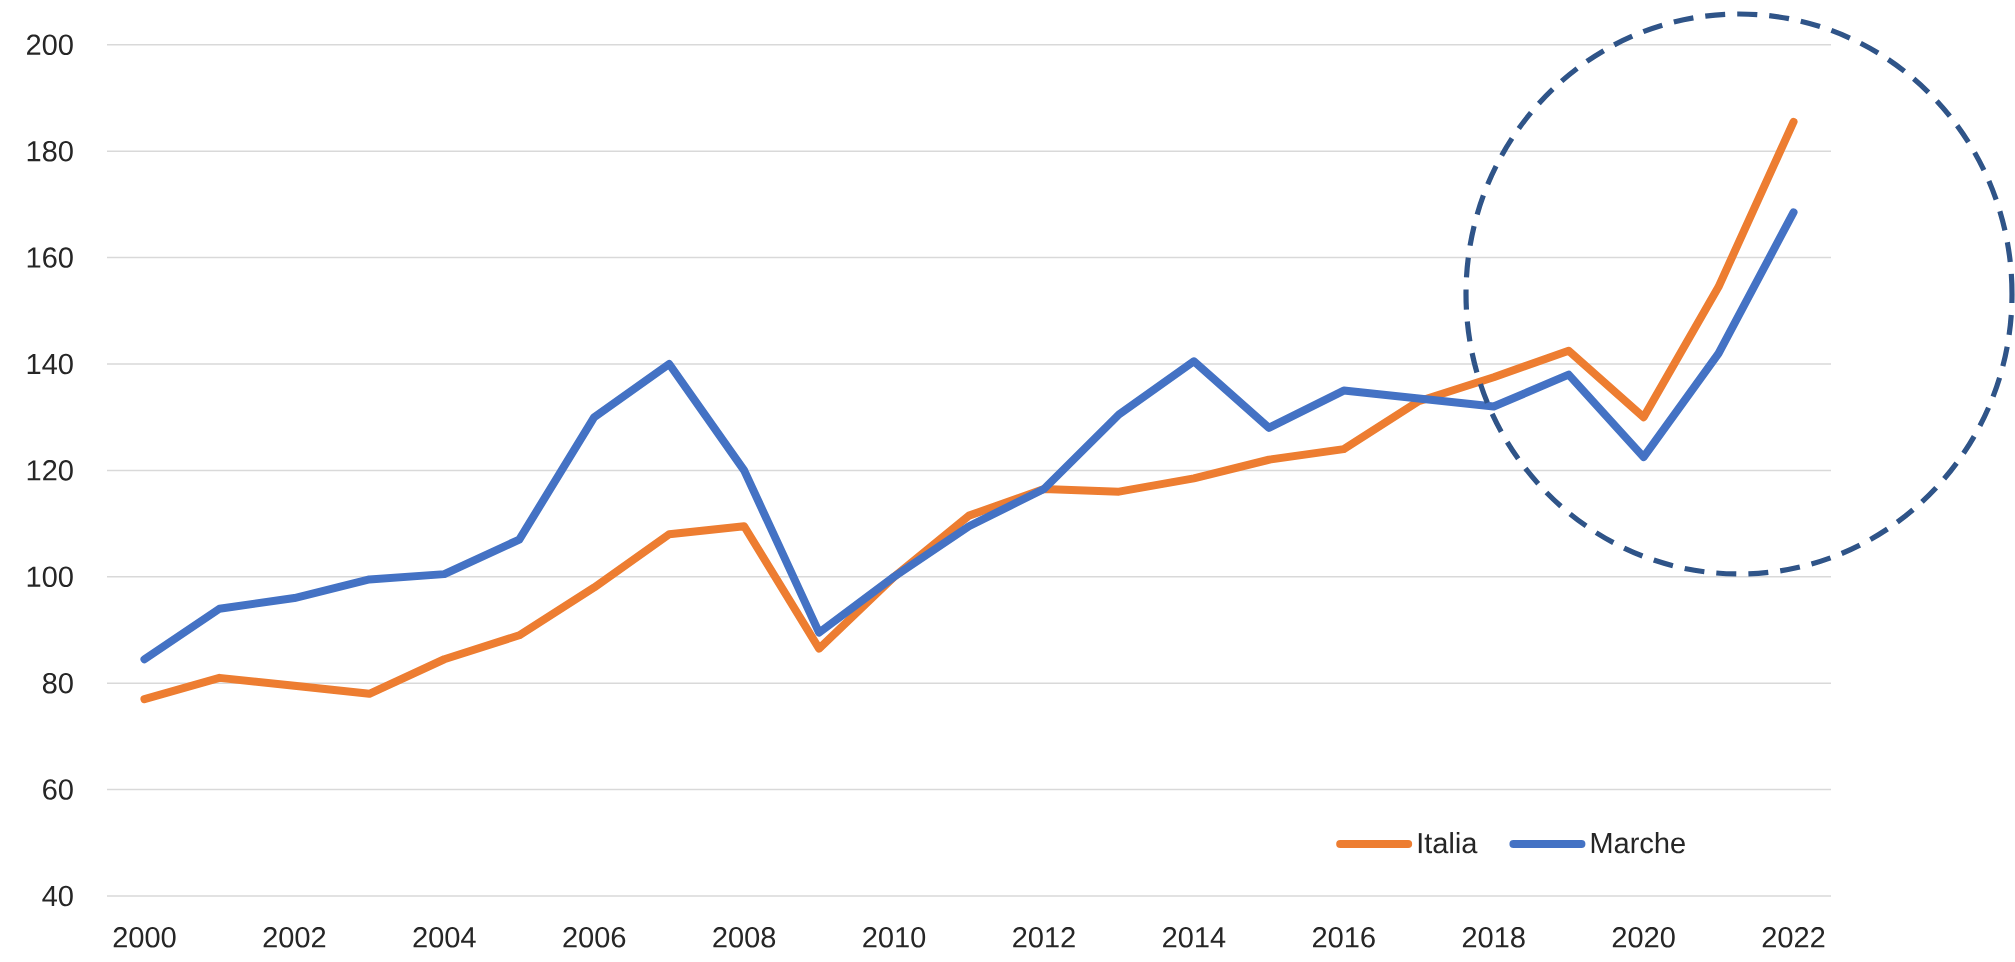 Image resolution: width=2015 pixels, height=962 pixels. What do you see at coordinates (894, 937) in the screenshot?
I see `x-tick-label: 2010` at bounding box center [894, 937].